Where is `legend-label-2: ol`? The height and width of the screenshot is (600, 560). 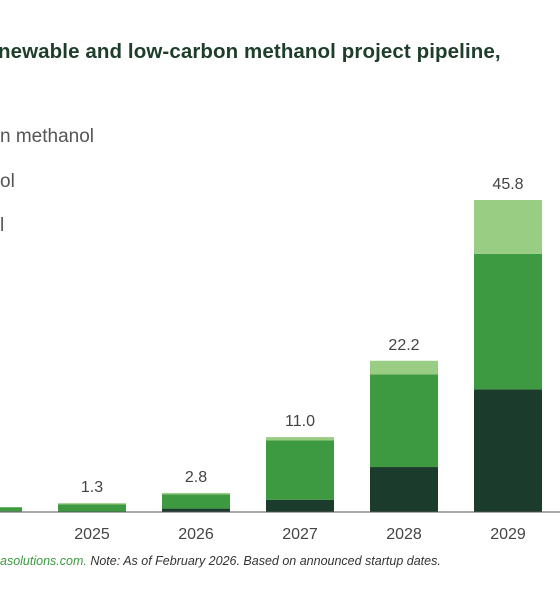 legend-label-2: ol is located at coordinates (7, 181).